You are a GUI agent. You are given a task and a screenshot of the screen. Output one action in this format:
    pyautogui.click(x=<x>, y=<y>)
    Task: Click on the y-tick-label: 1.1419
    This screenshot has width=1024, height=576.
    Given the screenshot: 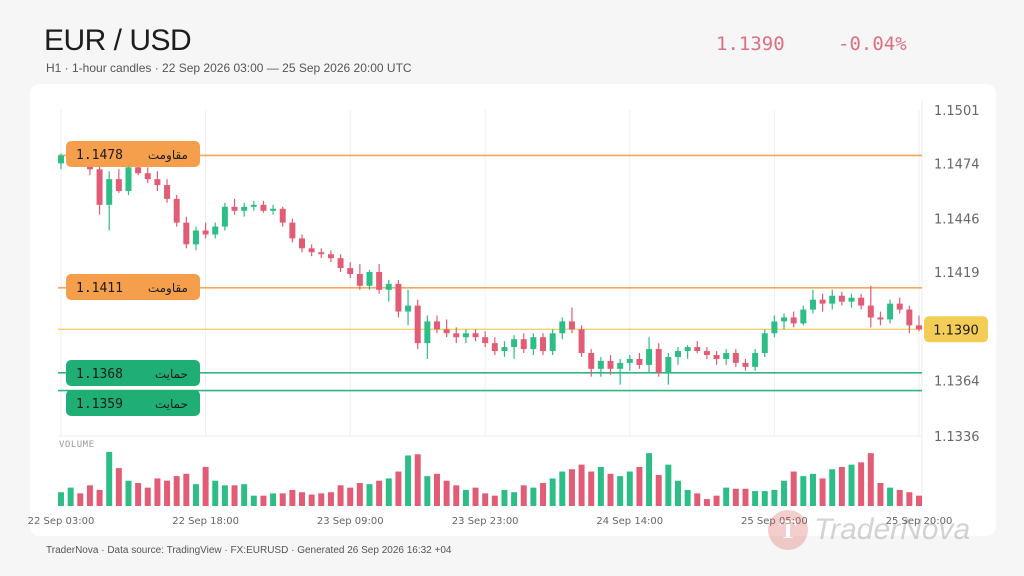 What is the action you would take?
    pyautogui.click(x=957, y=273)
    